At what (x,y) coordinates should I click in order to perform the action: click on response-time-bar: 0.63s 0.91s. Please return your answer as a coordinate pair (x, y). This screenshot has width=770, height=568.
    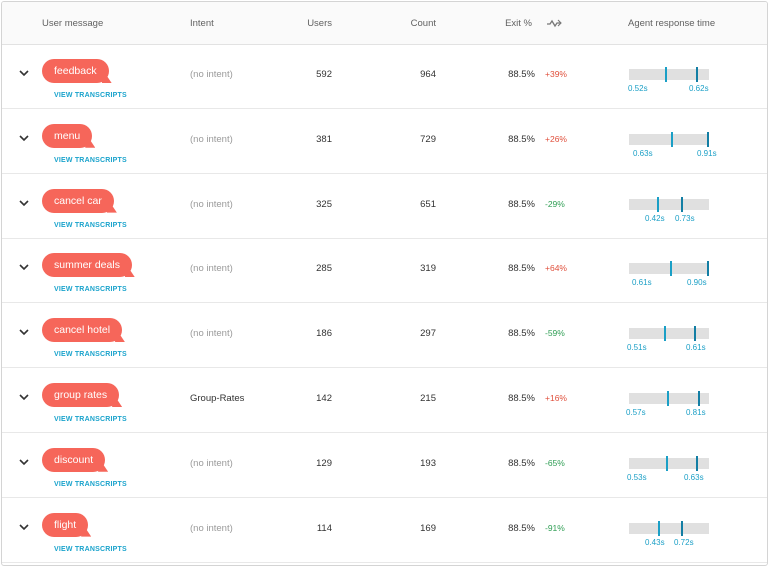
    Looking at the image, I should click on (673, 144).